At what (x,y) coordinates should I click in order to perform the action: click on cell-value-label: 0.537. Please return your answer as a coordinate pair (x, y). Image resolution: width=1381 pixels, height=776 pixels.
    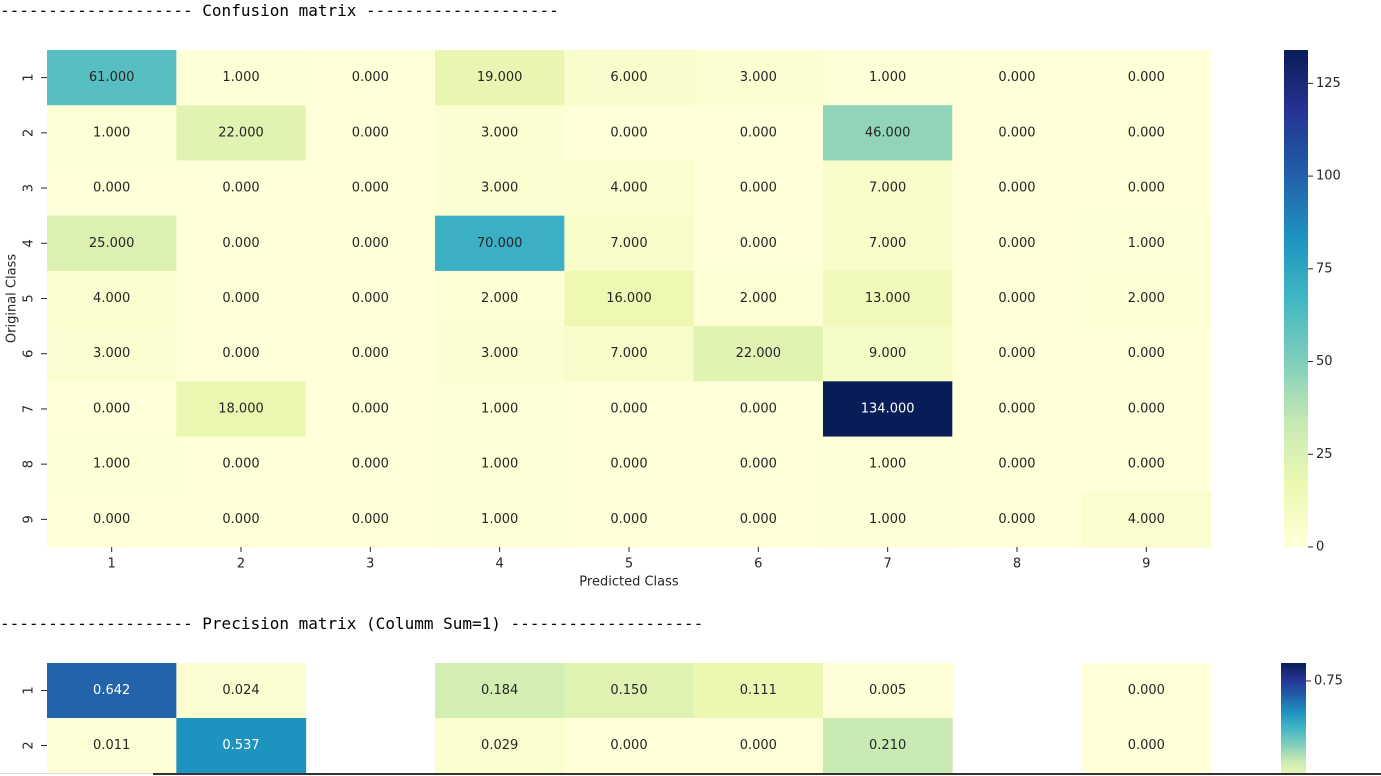
    Looking at the image, I should click on (240, 745).